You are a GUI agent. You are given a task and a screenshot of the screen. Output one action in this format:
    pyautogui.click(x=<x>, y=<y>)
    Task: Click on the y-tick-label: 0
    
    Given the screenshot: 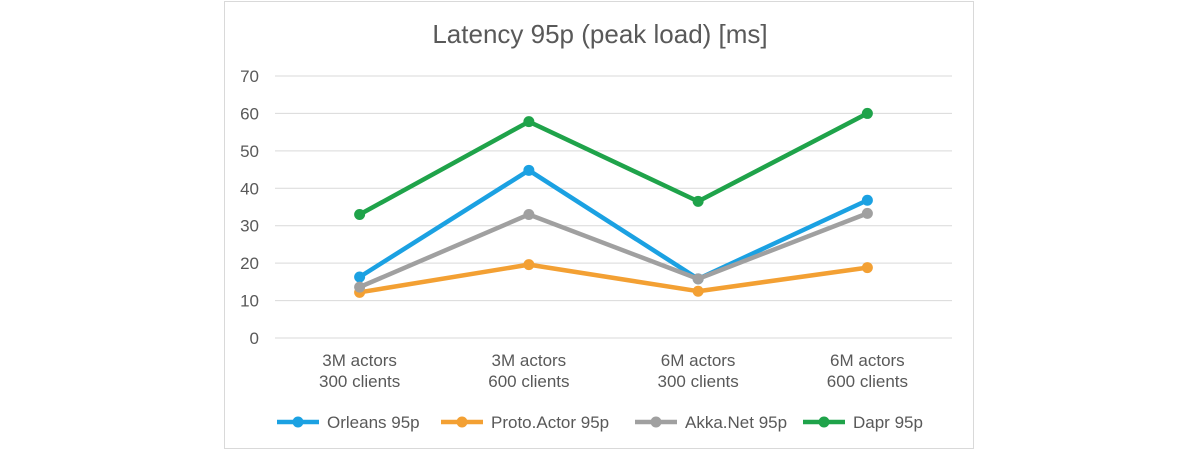 What is the action you would take?
    pyautogui.click(x=254, y=338)
    